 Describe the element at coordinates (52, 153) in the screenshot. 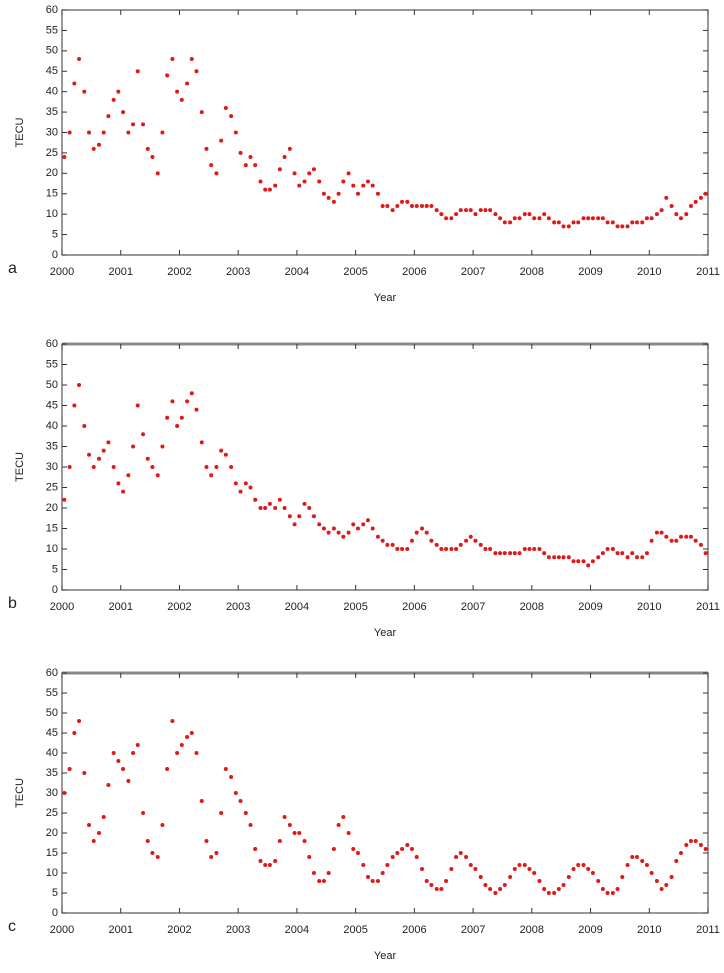

I see `y-tick-label: 25` at that location.